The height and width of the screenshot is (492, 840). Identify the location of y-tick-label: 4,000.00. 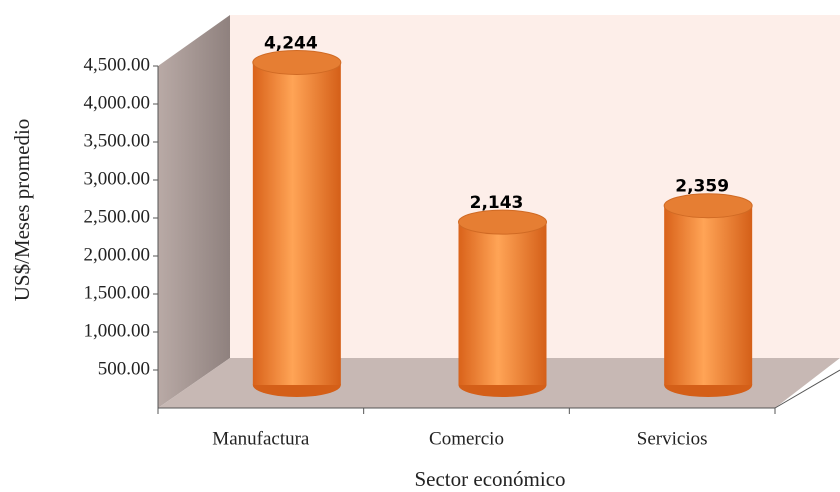
(117, 102).